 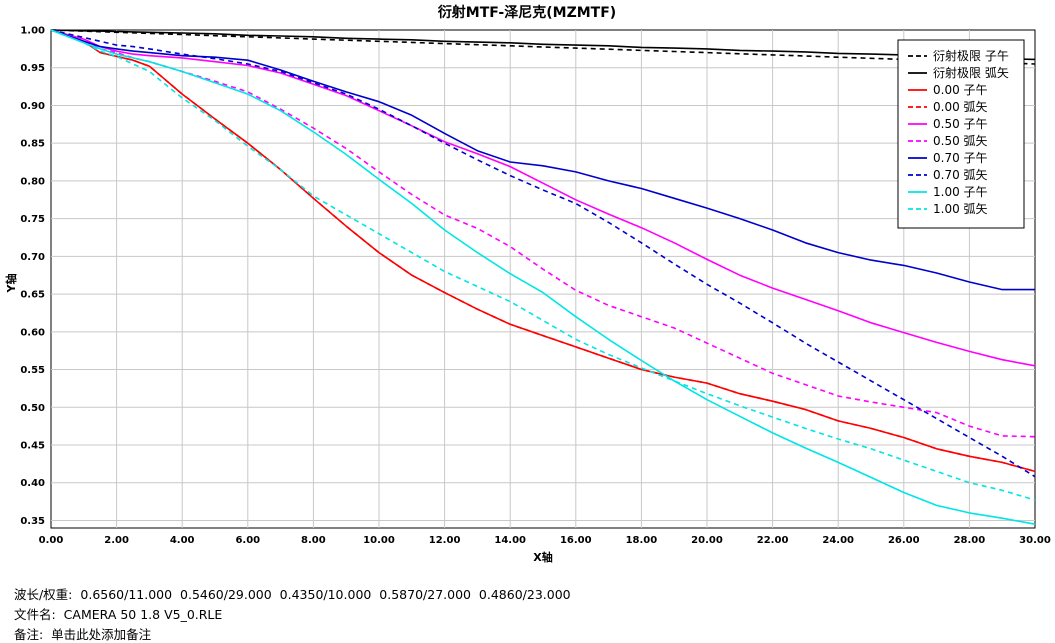 I want to click on x-tick-label: 18.00, so click(x=642, y=540).